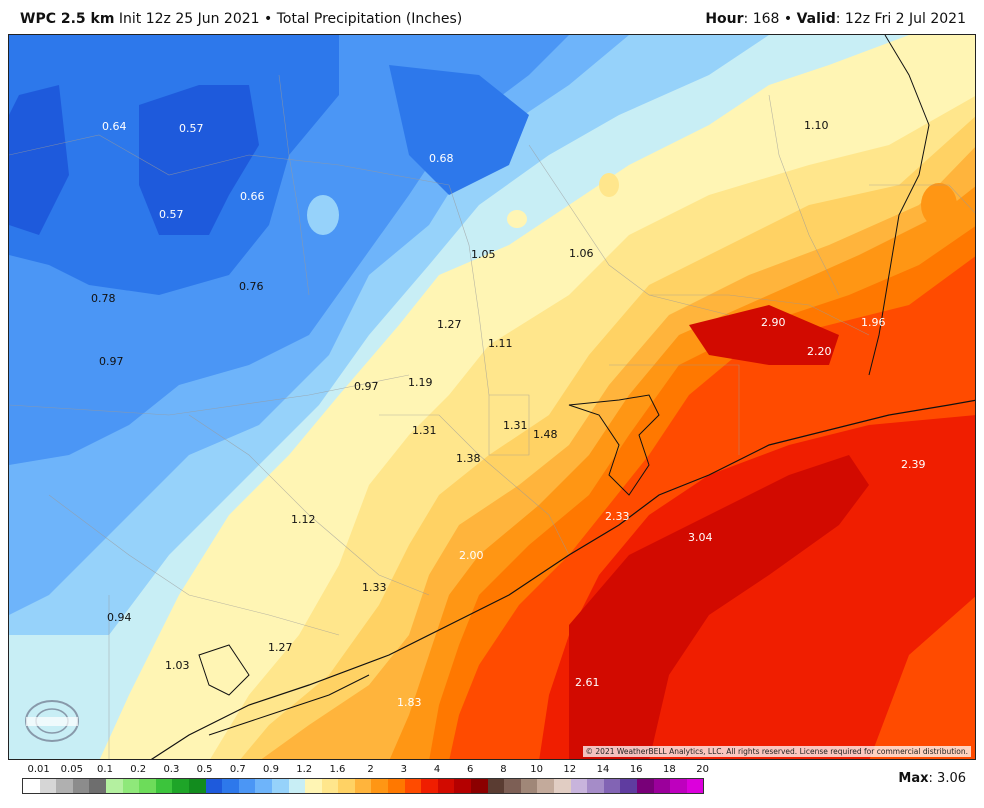 The width and height of the screenshot is (984, 808). I want to click on hour-label: Hour, so click(724, 19).